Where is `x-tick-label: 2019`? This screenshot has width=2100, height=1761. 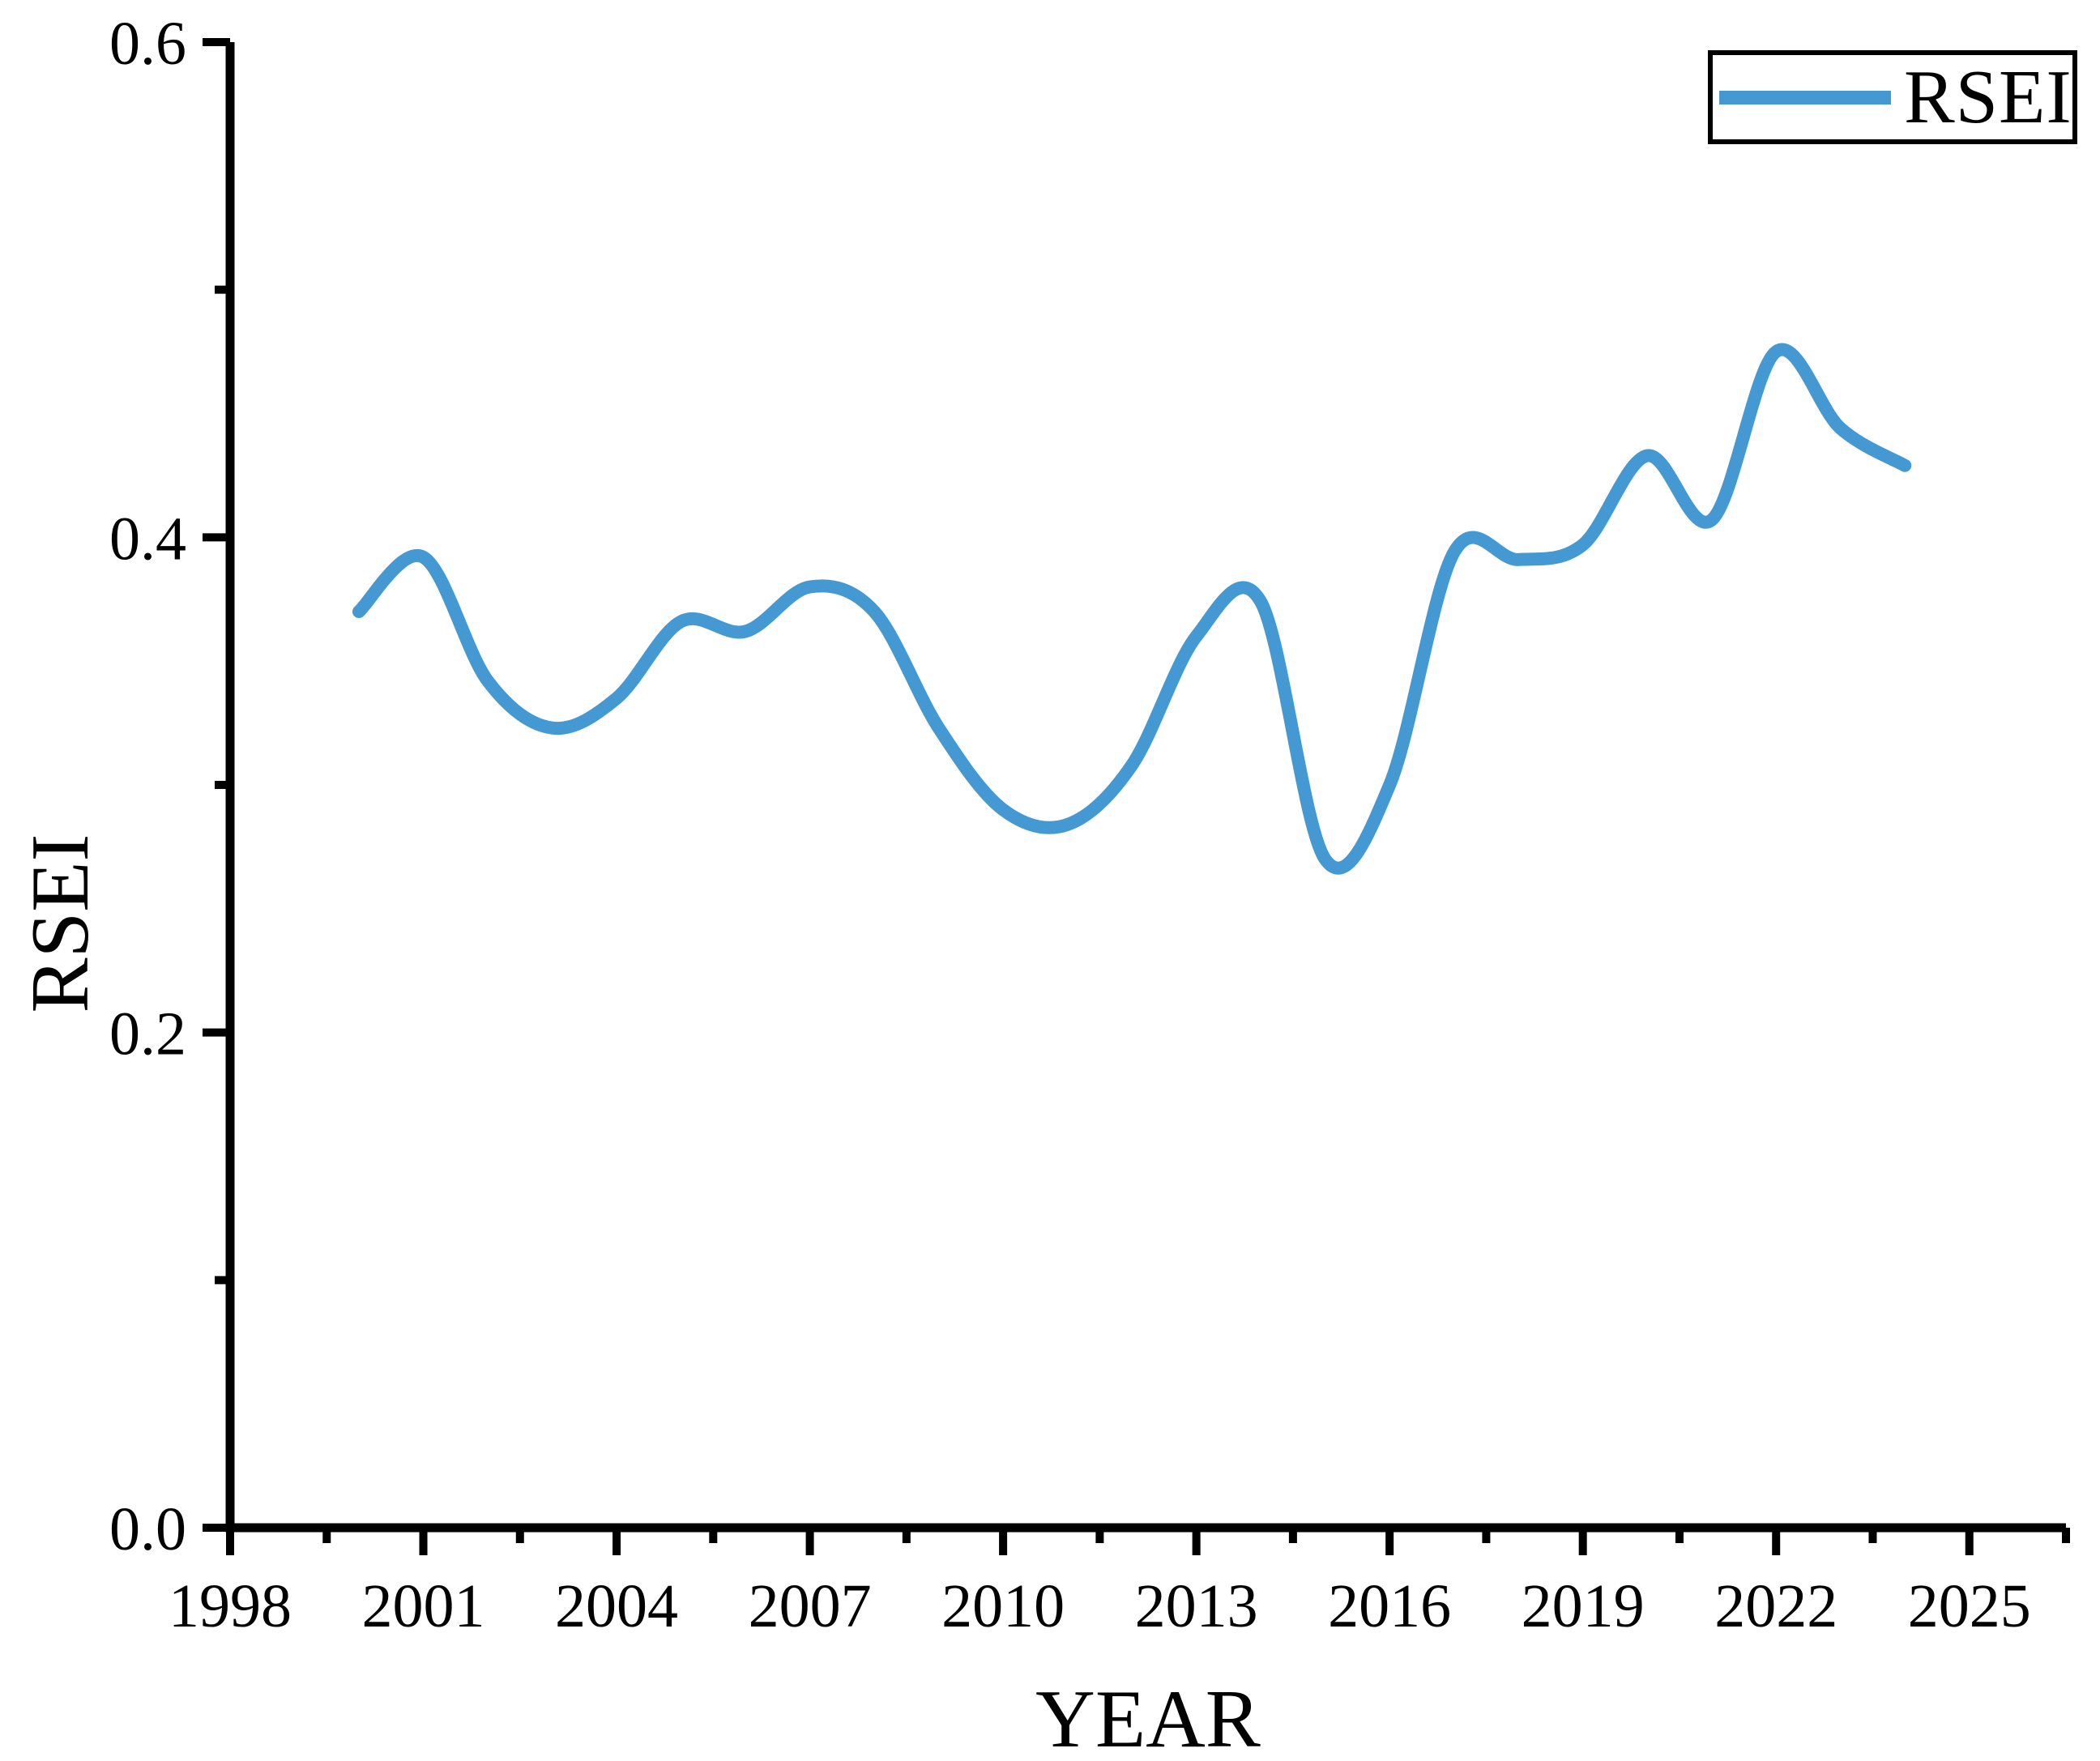
x-tick-label: 2019 is located at coordinates (1583, 1606).